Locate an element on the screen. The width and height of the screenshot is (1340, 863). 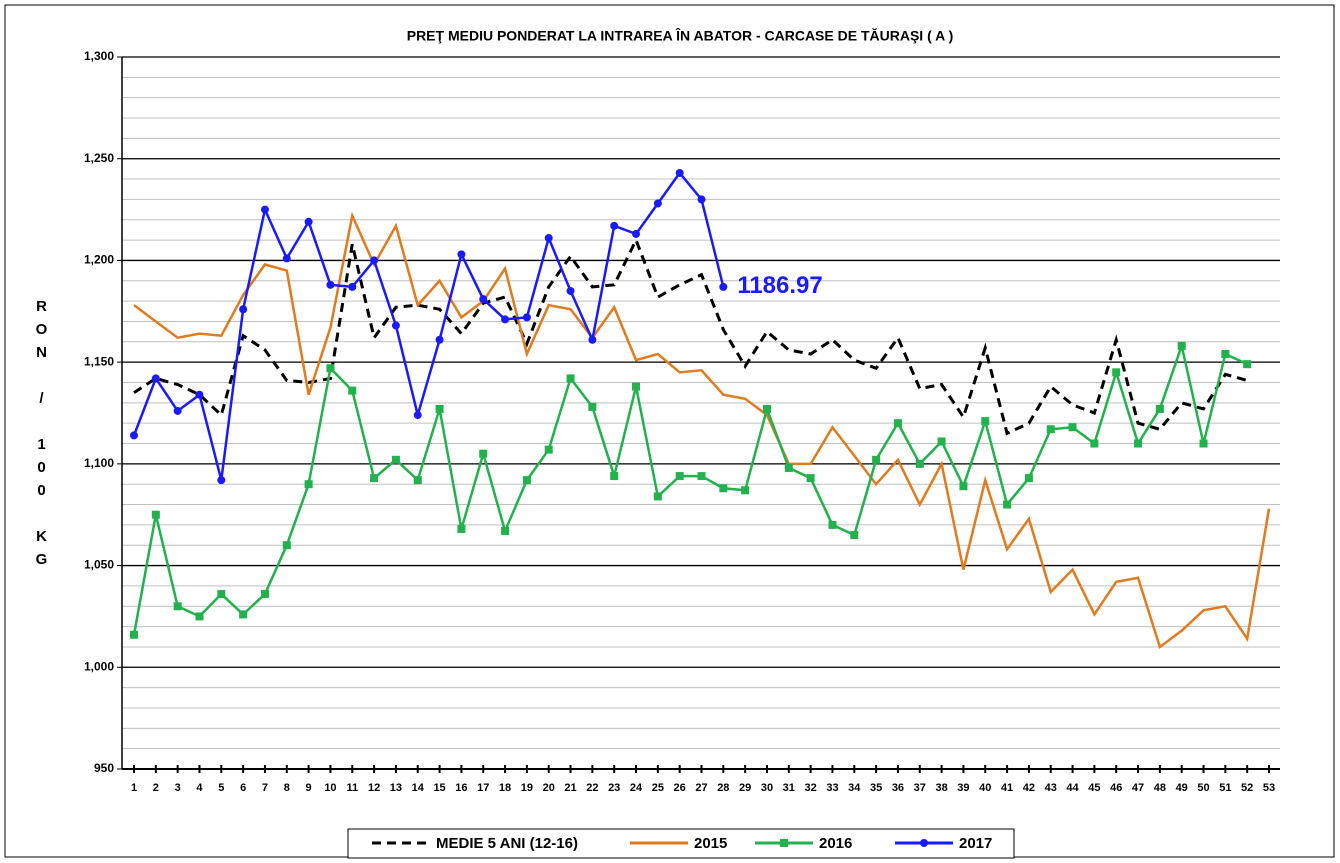
x-tick-label: 25 is located at coordinates (658, 788).